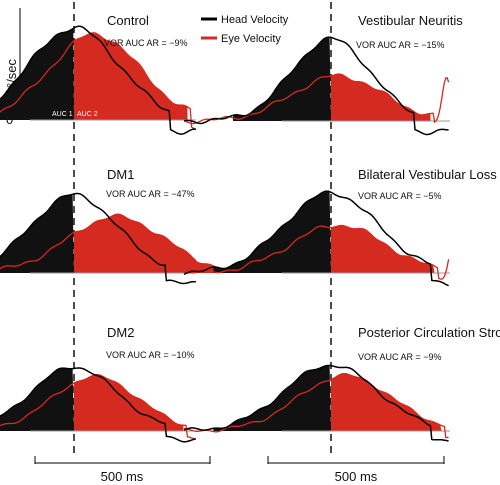  I want to click on vor-auc-annotation: VOR AUC AR = −5%, so click(400, 196).